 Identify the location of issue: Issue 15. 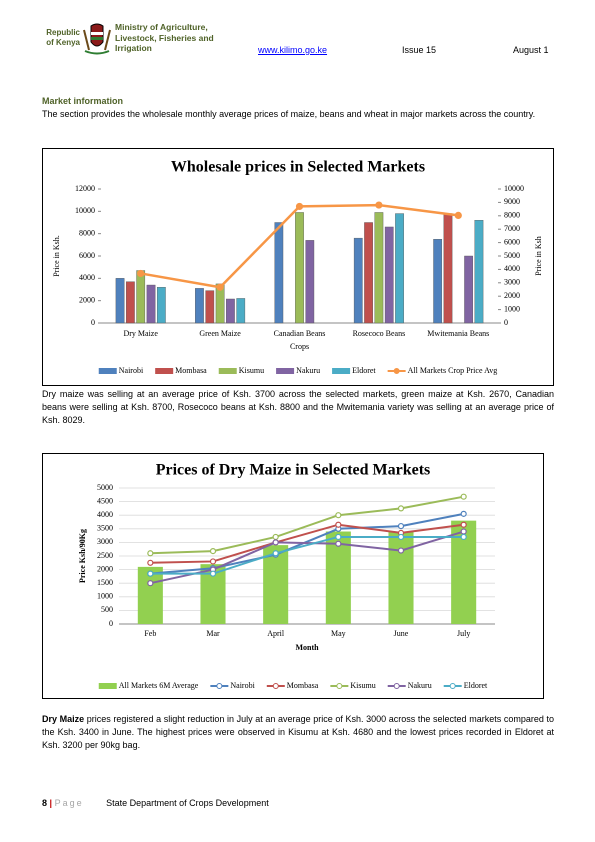
(419, 50).